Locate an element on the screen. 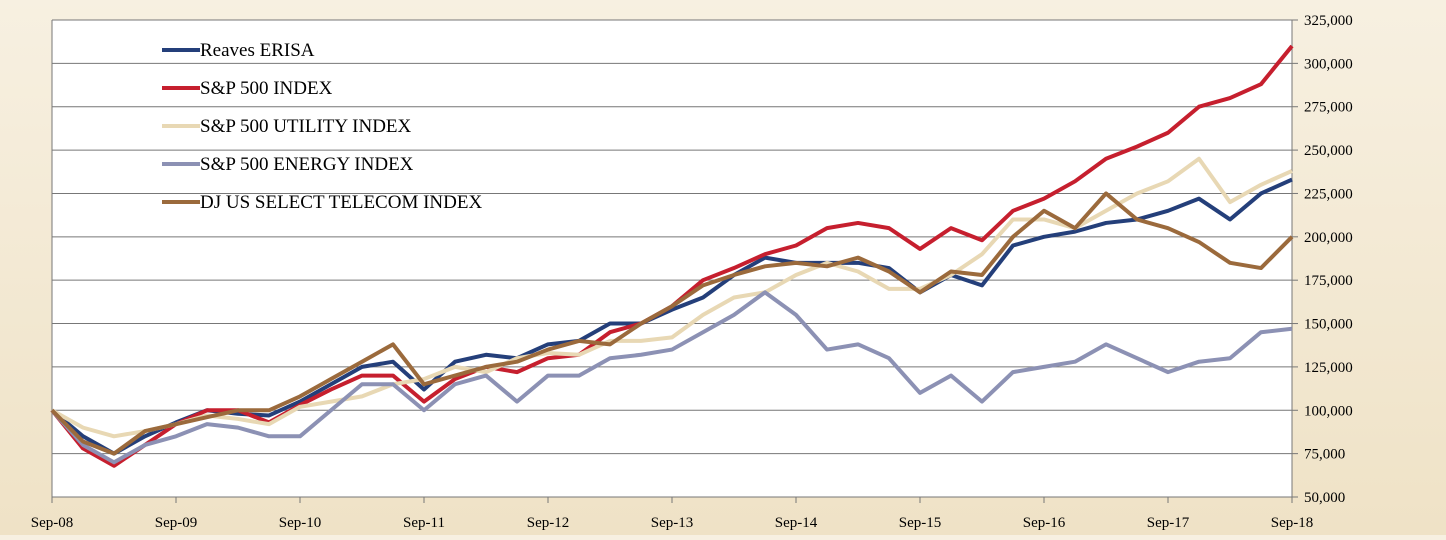 Image resolution: width=1446 pixels, height=540 pixels. x-tick-label: Sep-18 is located at coordinates (1292, 523).